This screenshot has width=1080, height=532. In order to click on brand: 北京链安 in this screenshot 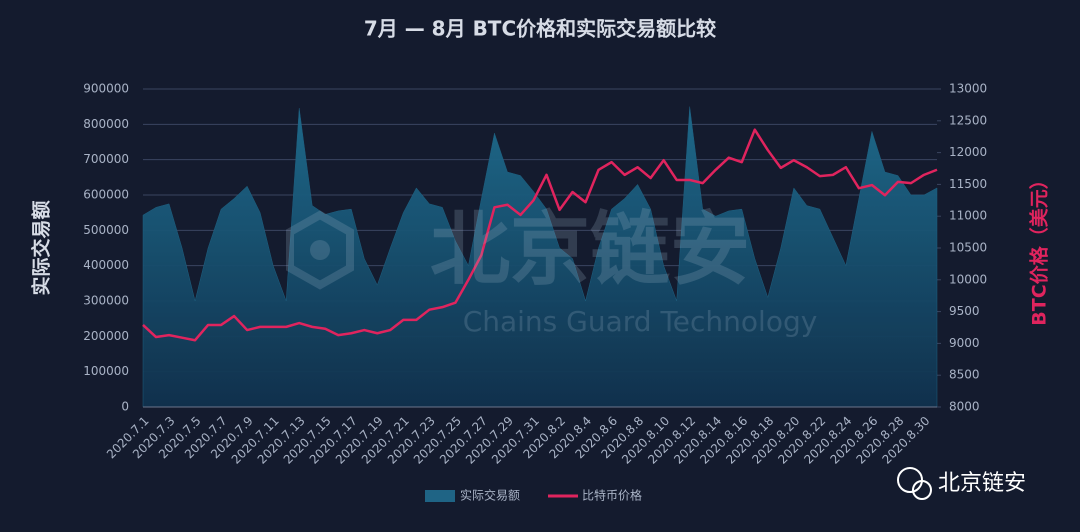, I will do `click(961, 483)`.